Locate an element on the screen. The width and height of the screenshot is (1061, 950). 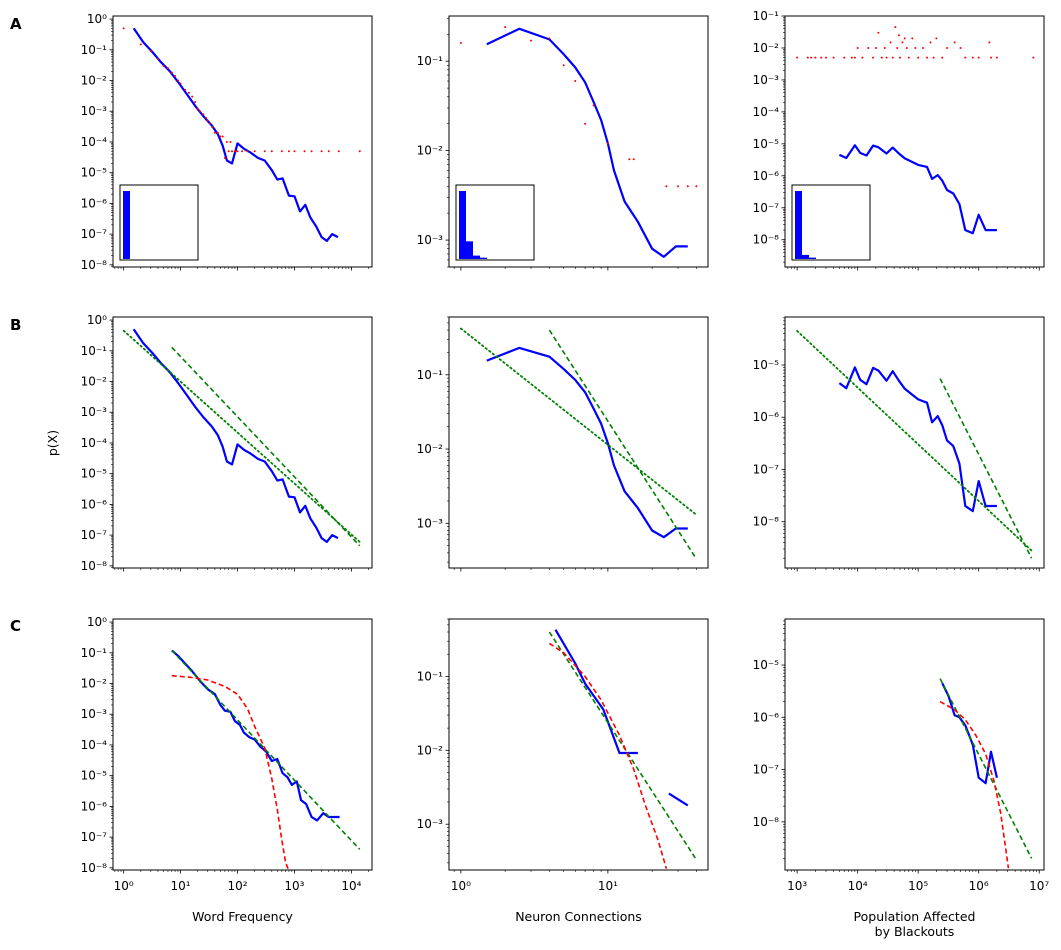
x-tick-label: 10⁴ is located at coordinates (858, 886).